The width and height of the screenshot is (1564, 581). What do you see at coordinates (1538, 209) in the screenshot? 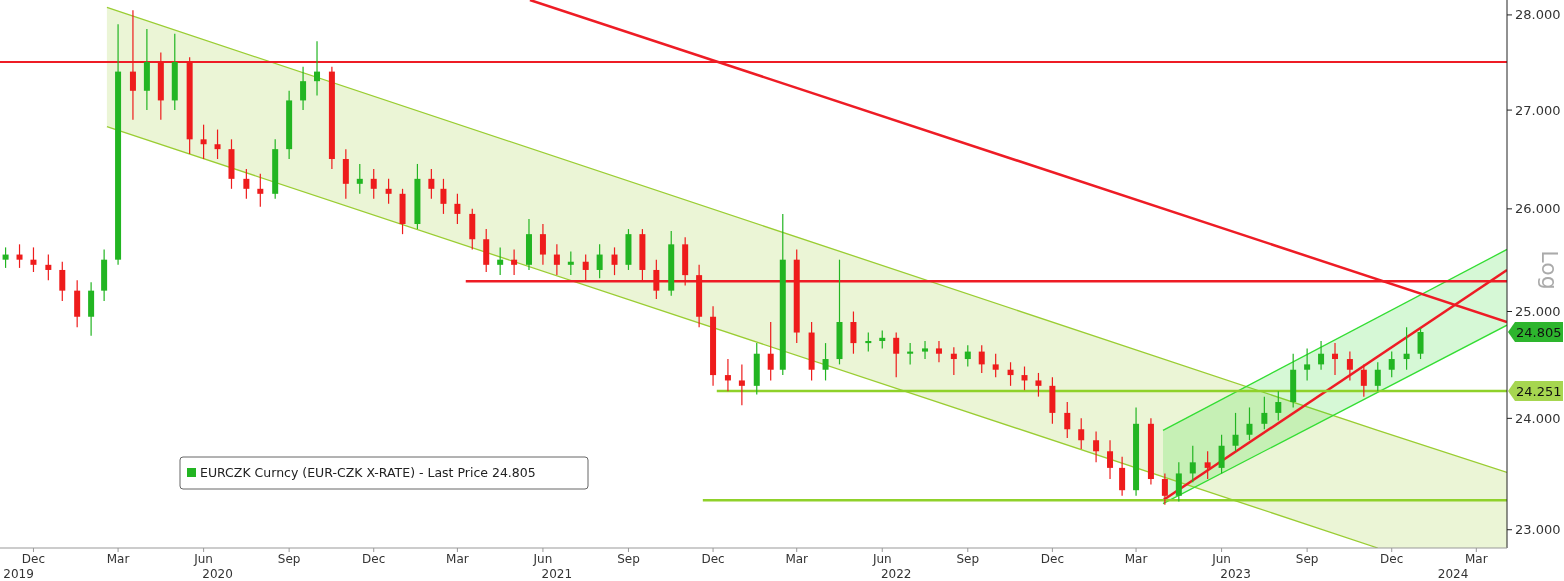
I see `y-tick-label: 26.000` at bounding box center [1538, 209].